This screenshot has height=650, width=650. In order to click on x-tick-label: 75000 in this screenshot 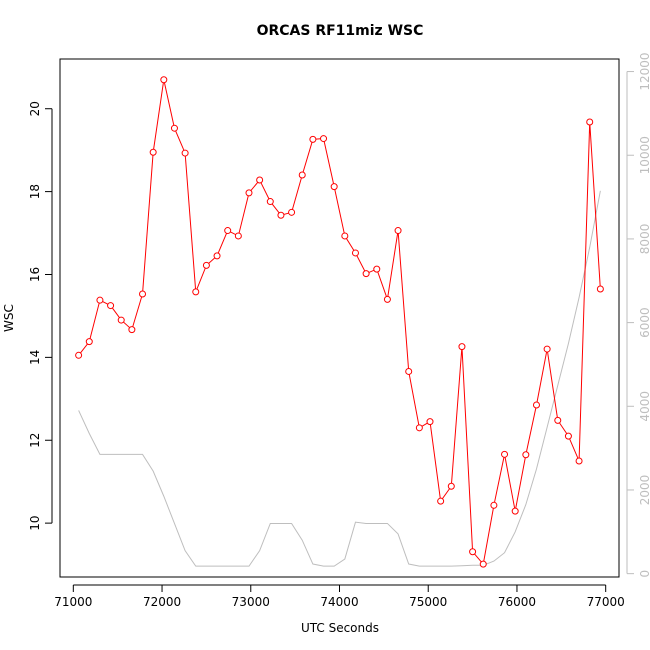, I will do `click(428, 602)`.